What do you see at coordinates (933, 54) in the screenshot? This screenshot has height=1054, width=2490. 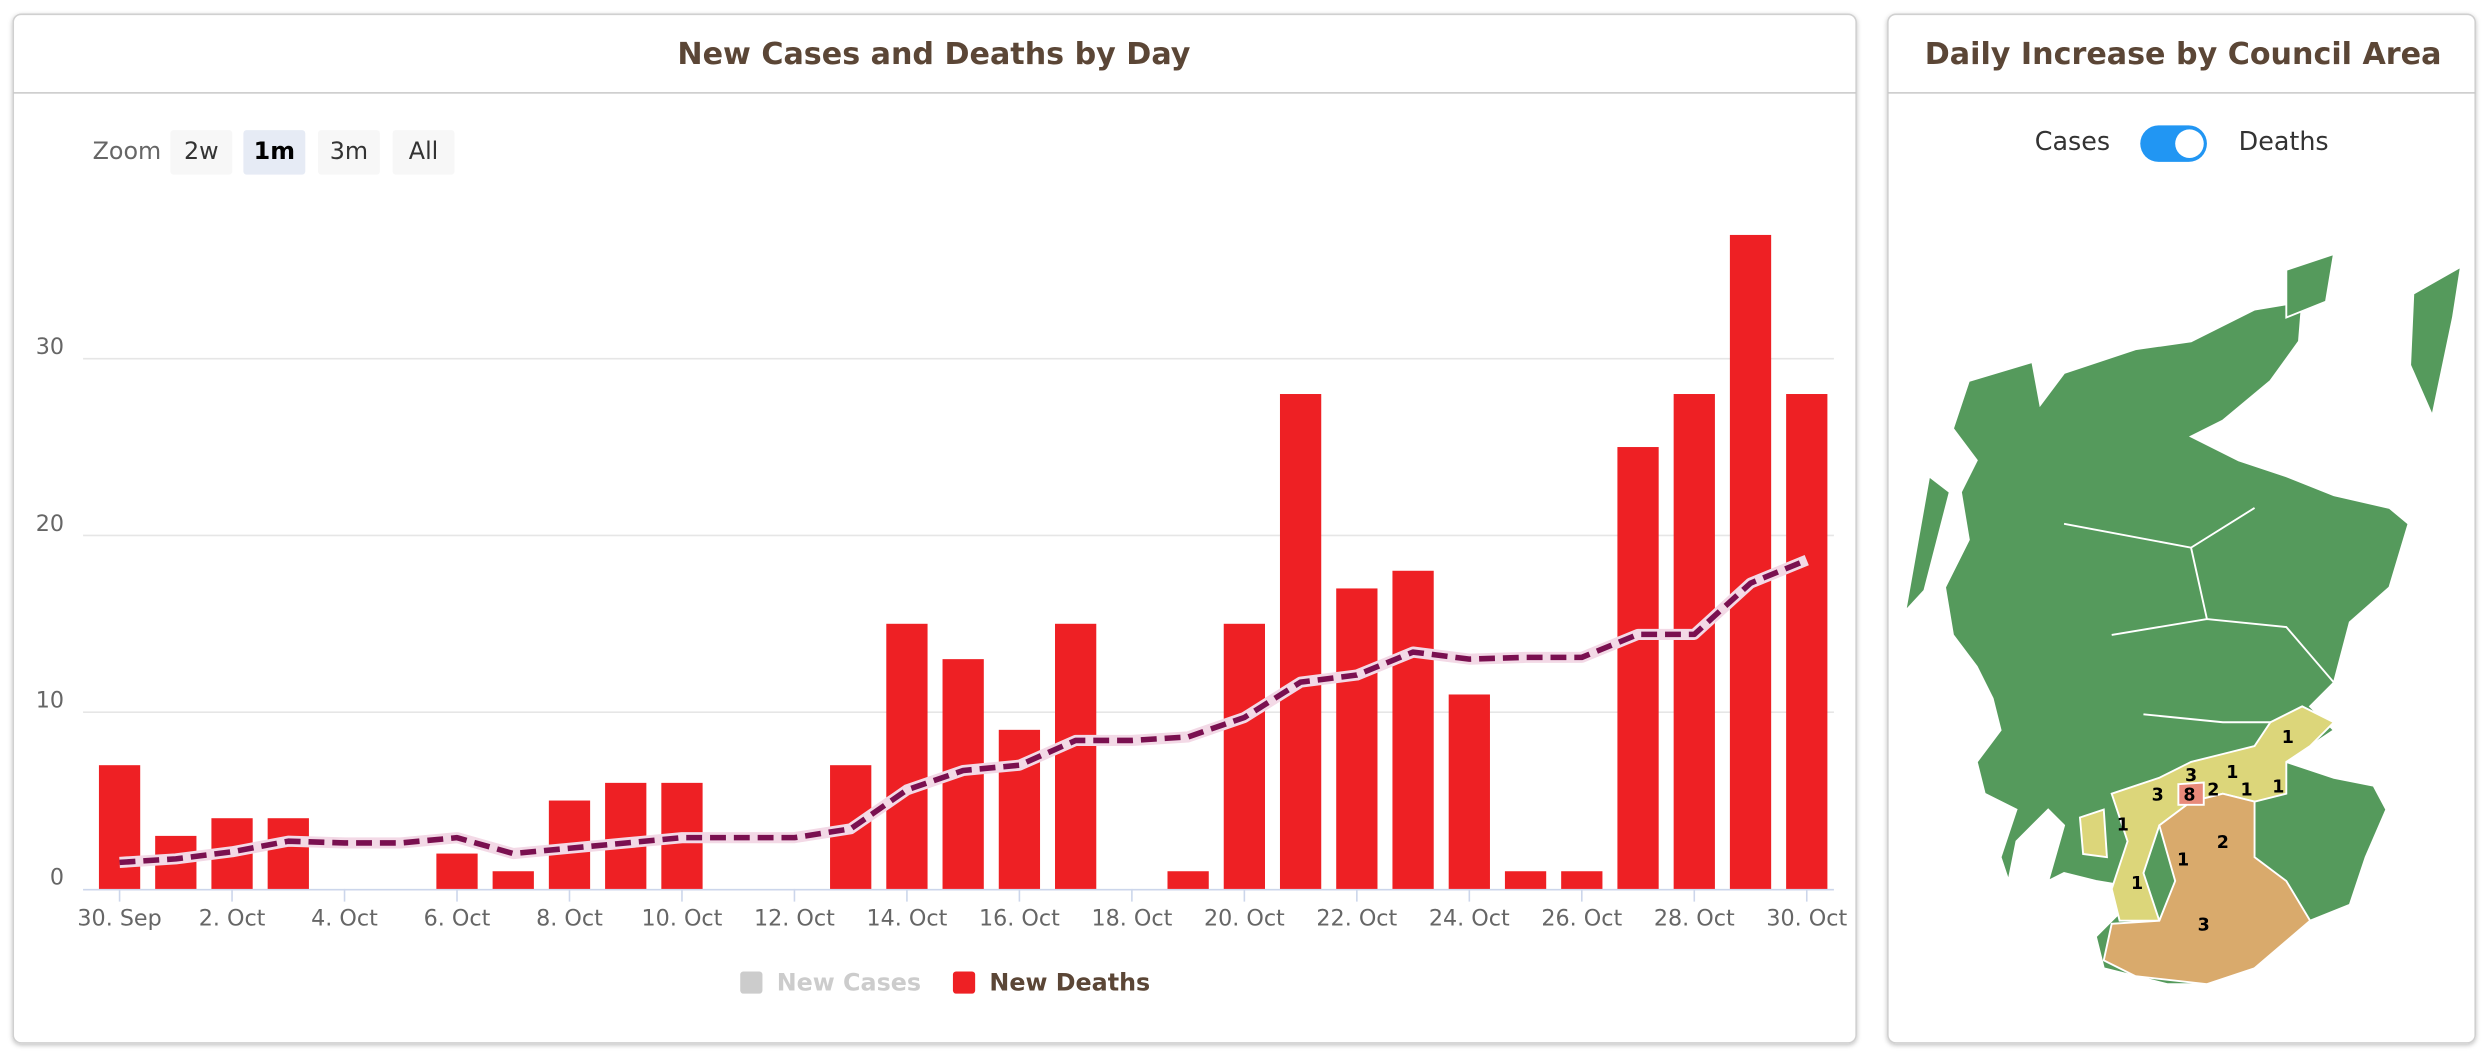 I see `chart-title: New Cases and Deaths by Day` at bounding box center [933, 54].